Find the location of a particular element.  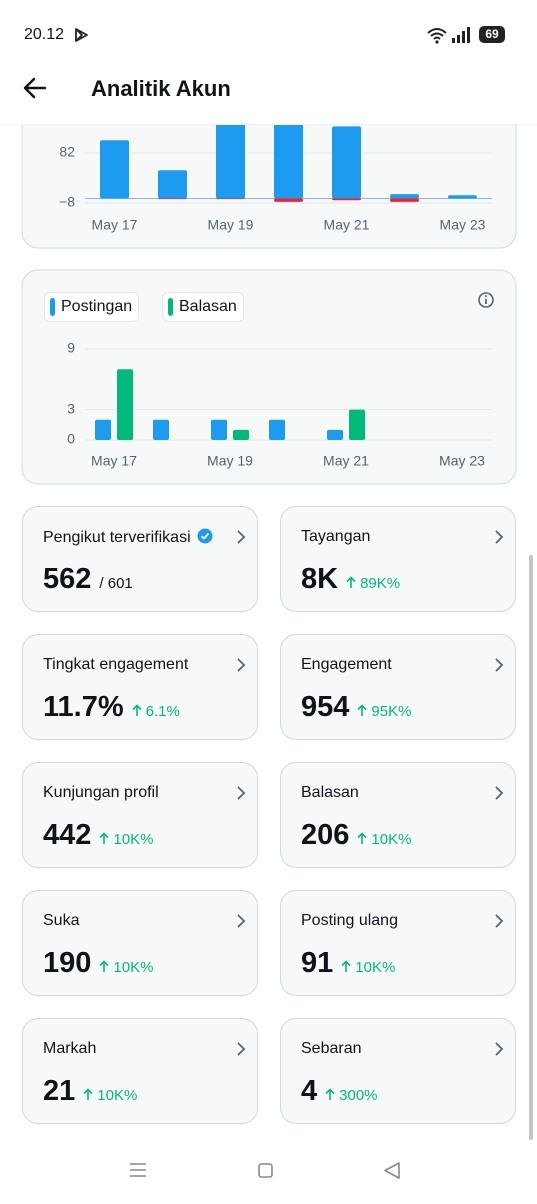

stat-change: 89K% is located at coordinates (373, 583).